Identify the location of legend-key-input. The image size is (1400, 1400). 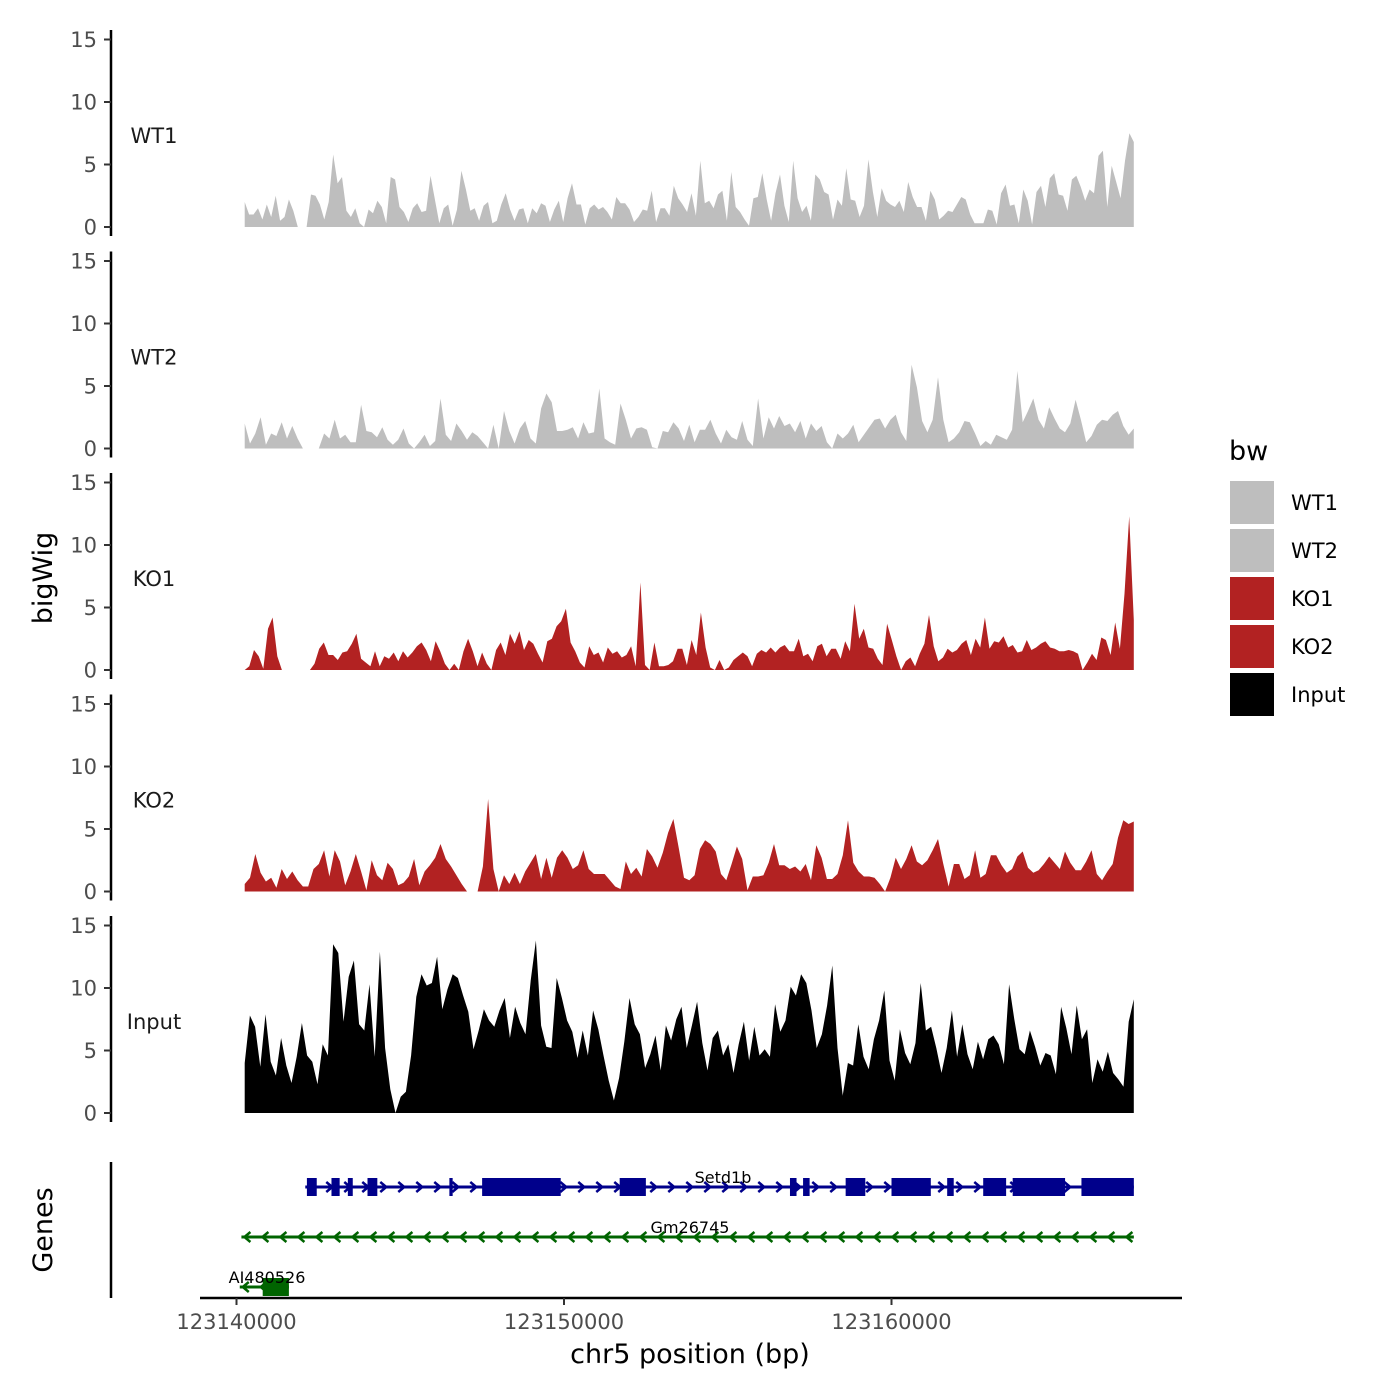
(1252, 694).